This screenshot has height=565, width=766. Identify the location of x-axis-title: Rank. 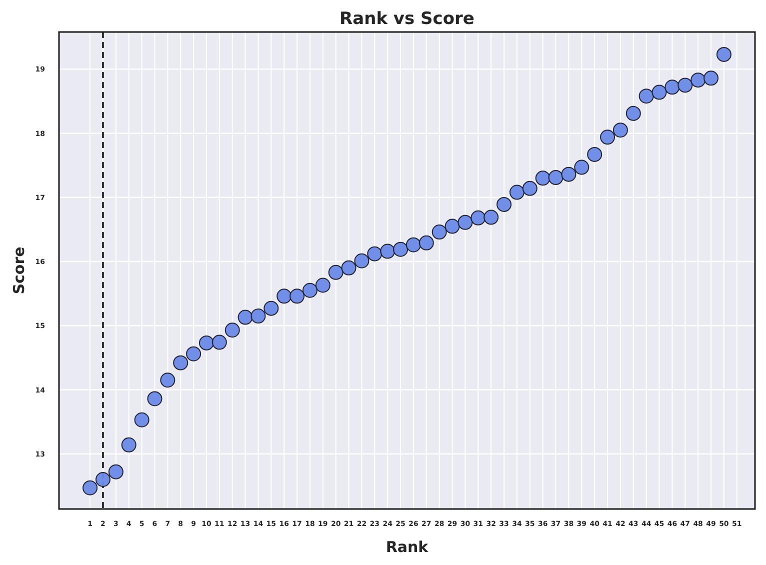
(408, 547).